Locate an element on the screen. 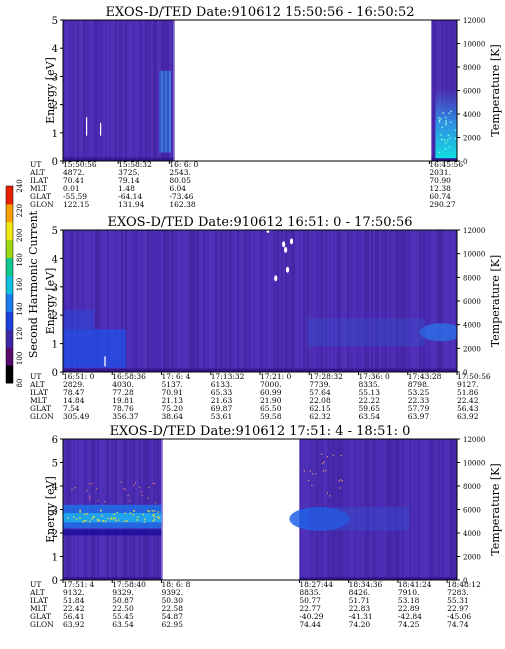 The image size is (505, 649). orbit-value: 18:41:24 is located at coordinates (415, 584).